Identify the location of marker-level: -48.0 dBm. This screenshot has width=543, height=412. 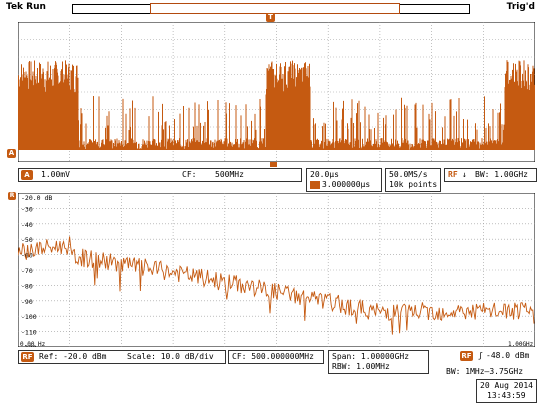
(508, 355).